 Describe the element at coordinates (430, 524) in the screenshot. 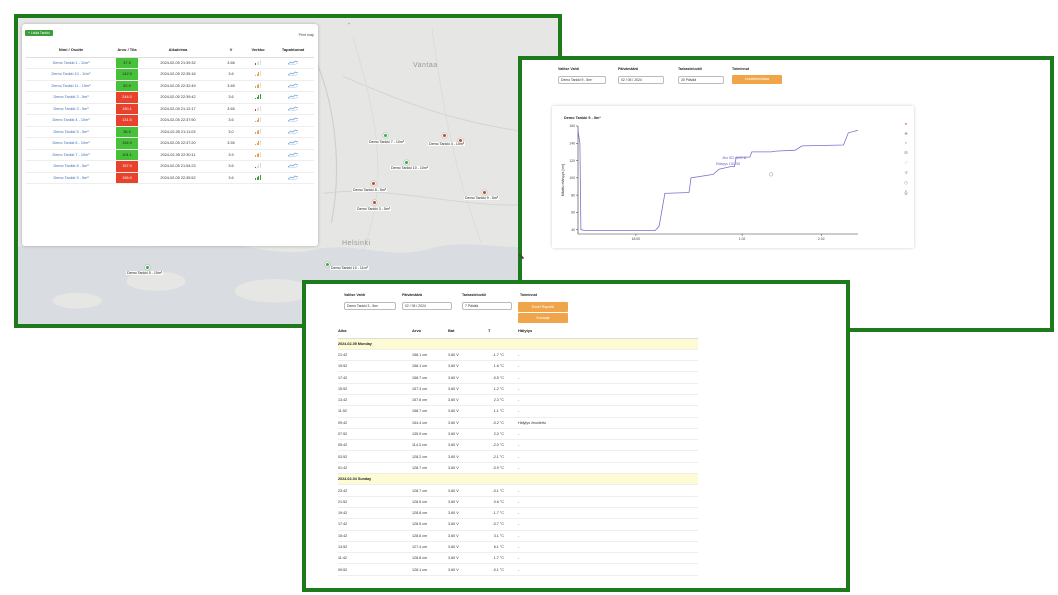

I see `value-cell: 128.5 cm` at that location.